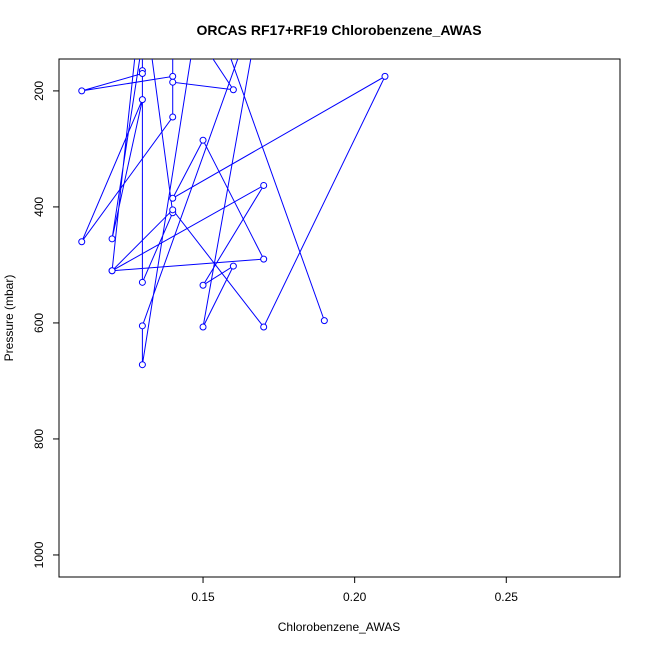 This screenshot has width=650, height=650. What do you see at coordinates (339, 627) in the screenshot?
I see `x-axis-label: Chlorobenzene_AWAS` at bounding box center [339, 627].